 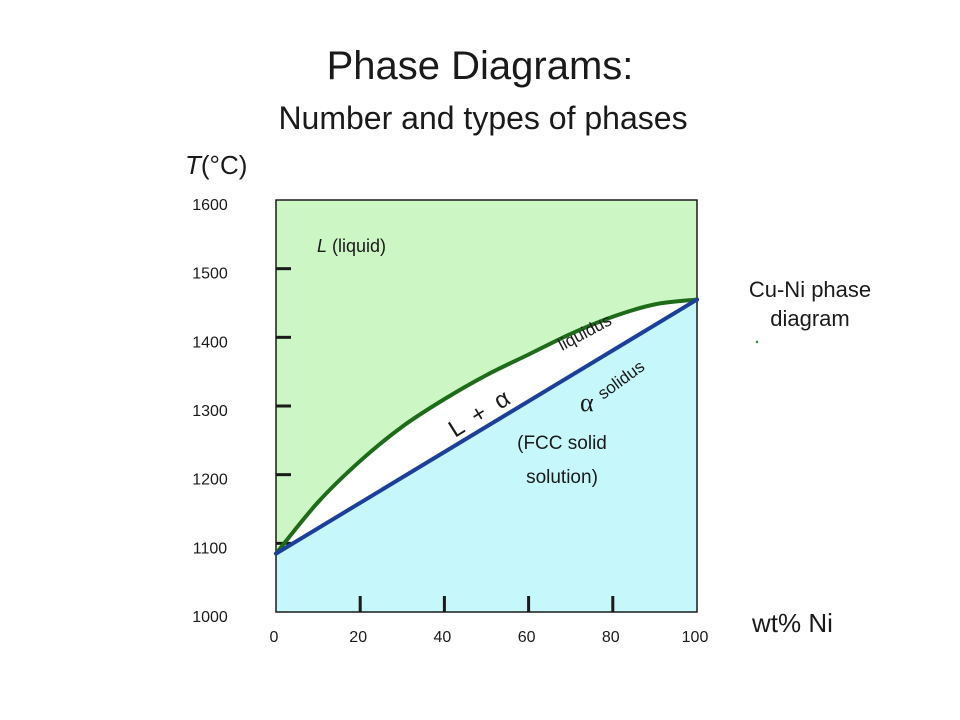 What do you see at coordinates (274, 637) in the screenshot?
I see `x-tick-label: 0` at bounding box center [274, 637].